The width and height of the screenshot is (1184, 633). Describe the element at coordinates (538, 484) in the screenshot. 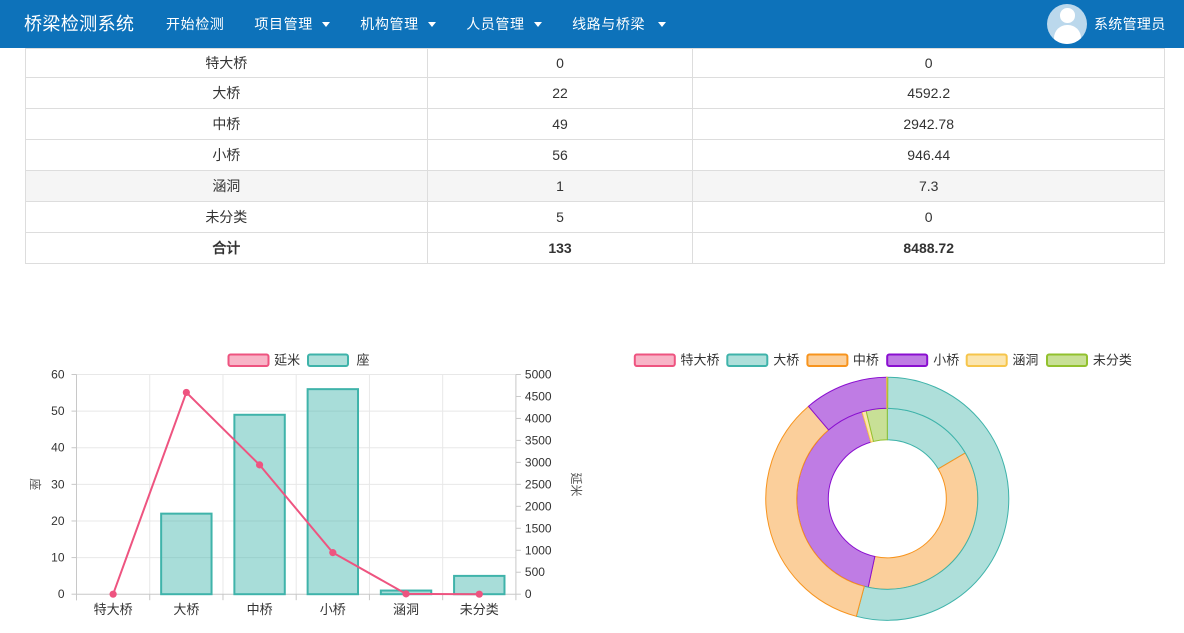

I see `svg-text: 2500` at that location.